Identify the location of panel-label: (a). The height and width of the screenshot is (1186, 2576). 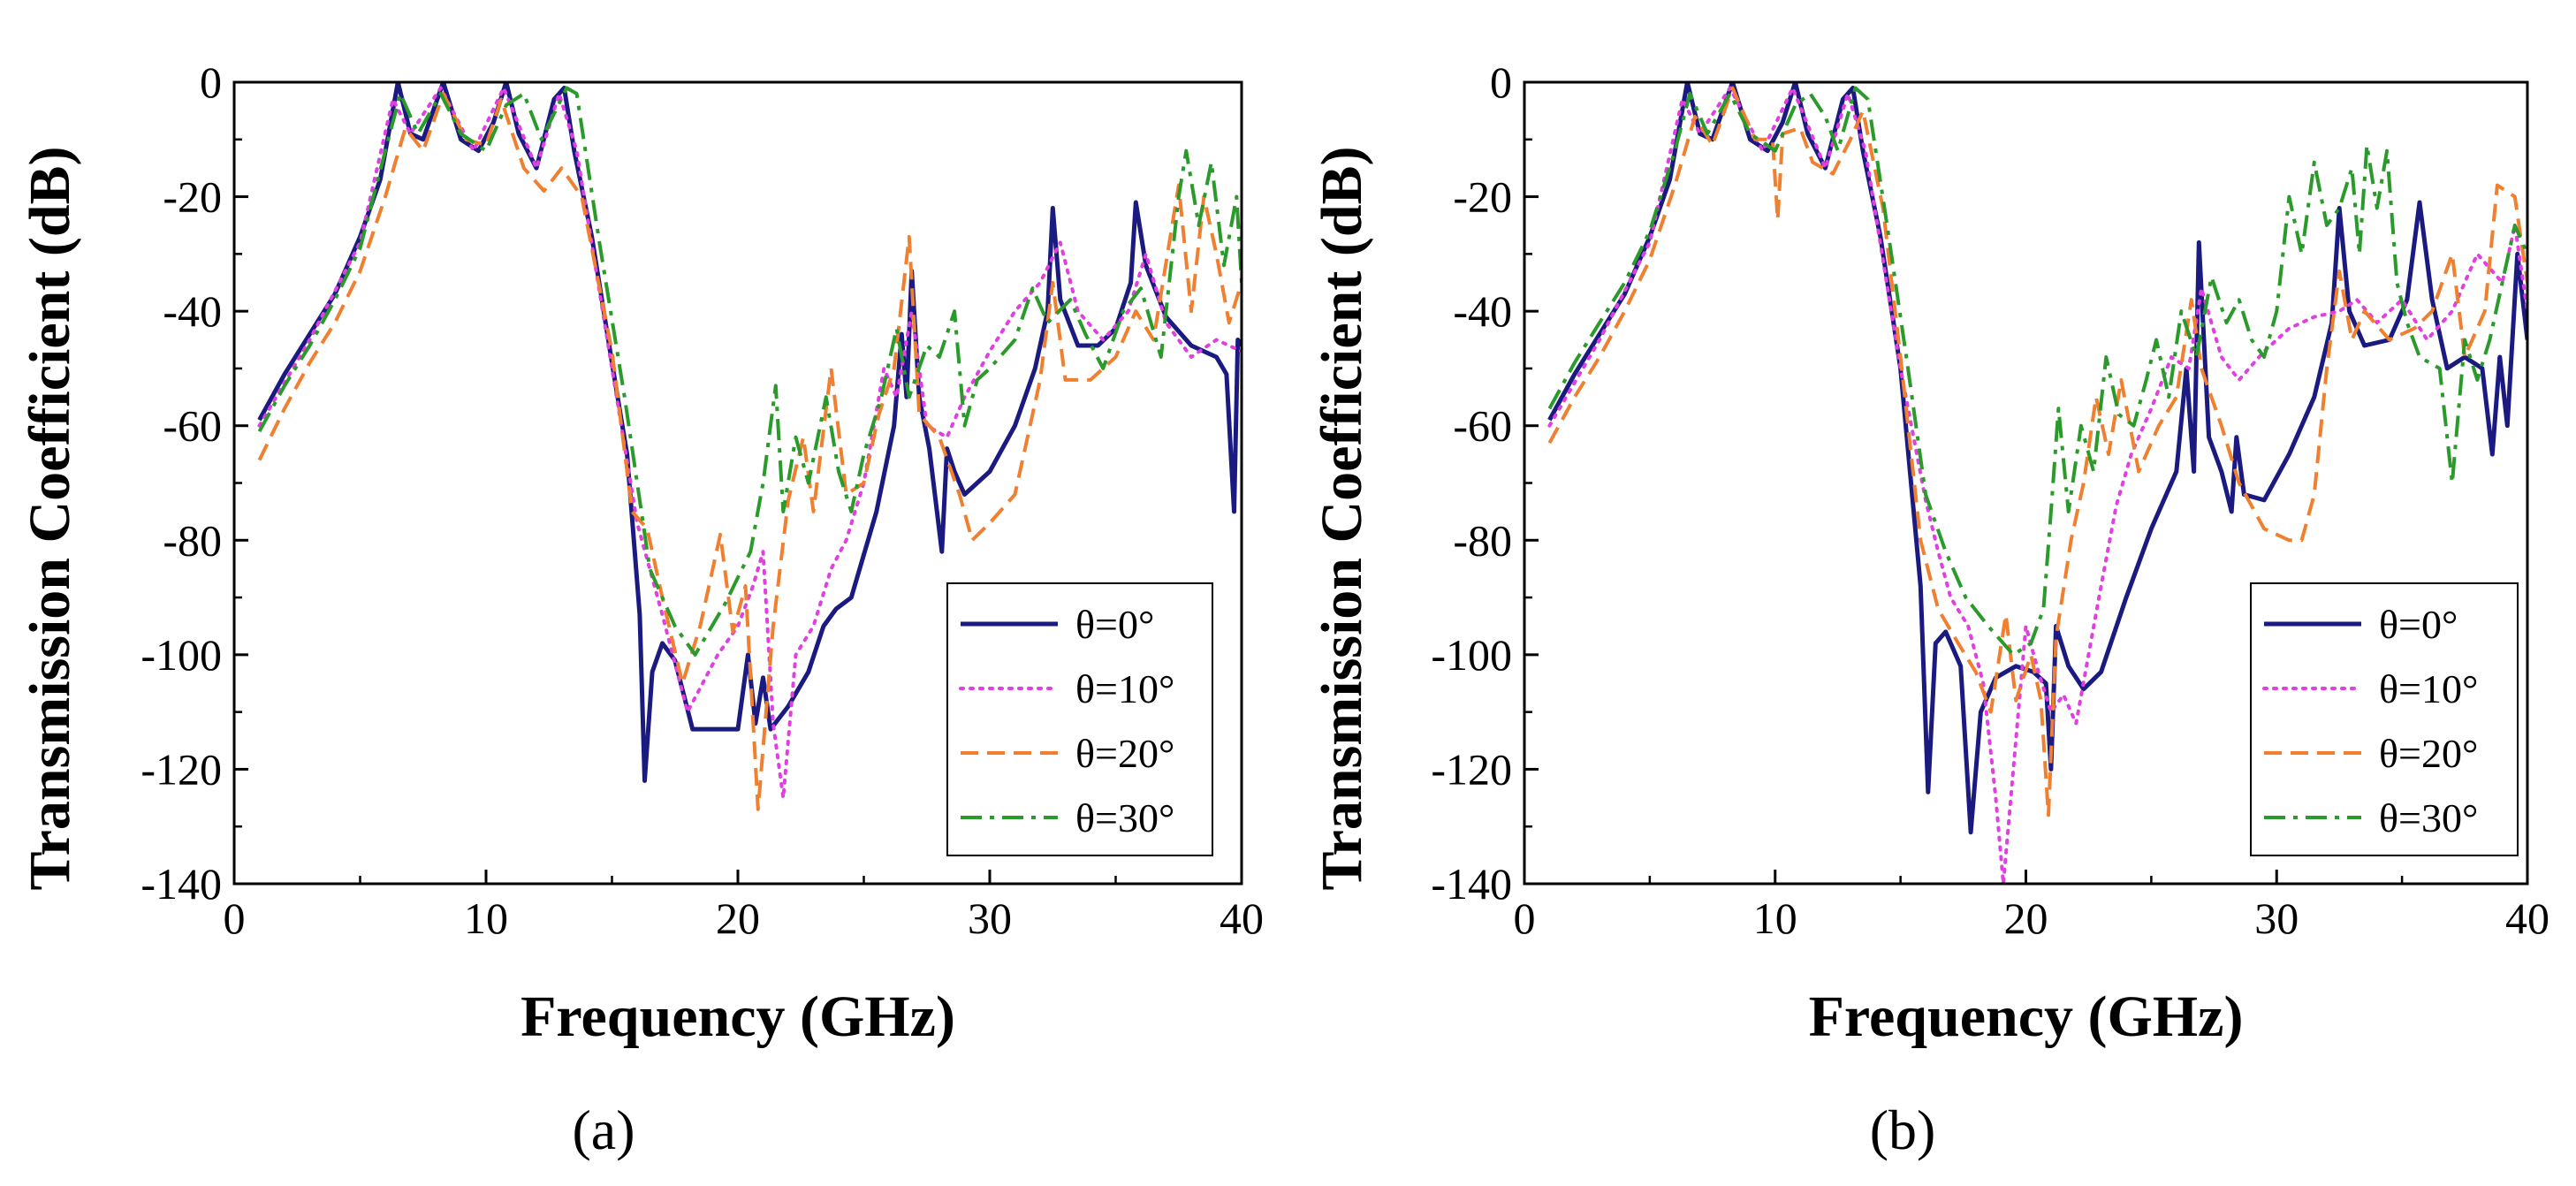
(603, 1130).